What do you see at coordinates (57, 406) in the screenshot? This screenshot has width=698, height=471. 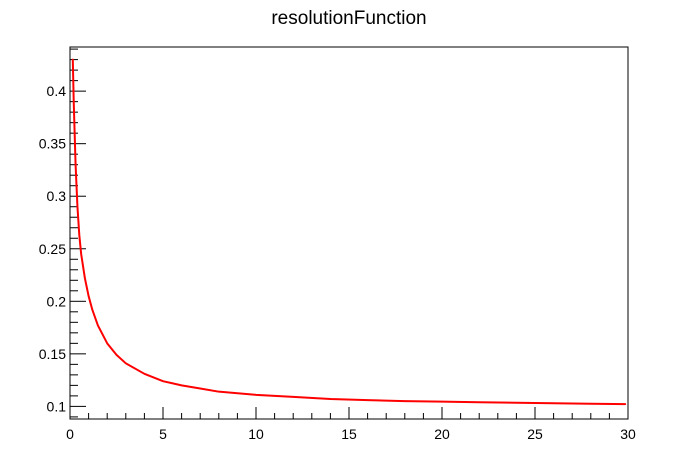 I see `y-tick-label: 0.1` at bounding box center [57, 406].